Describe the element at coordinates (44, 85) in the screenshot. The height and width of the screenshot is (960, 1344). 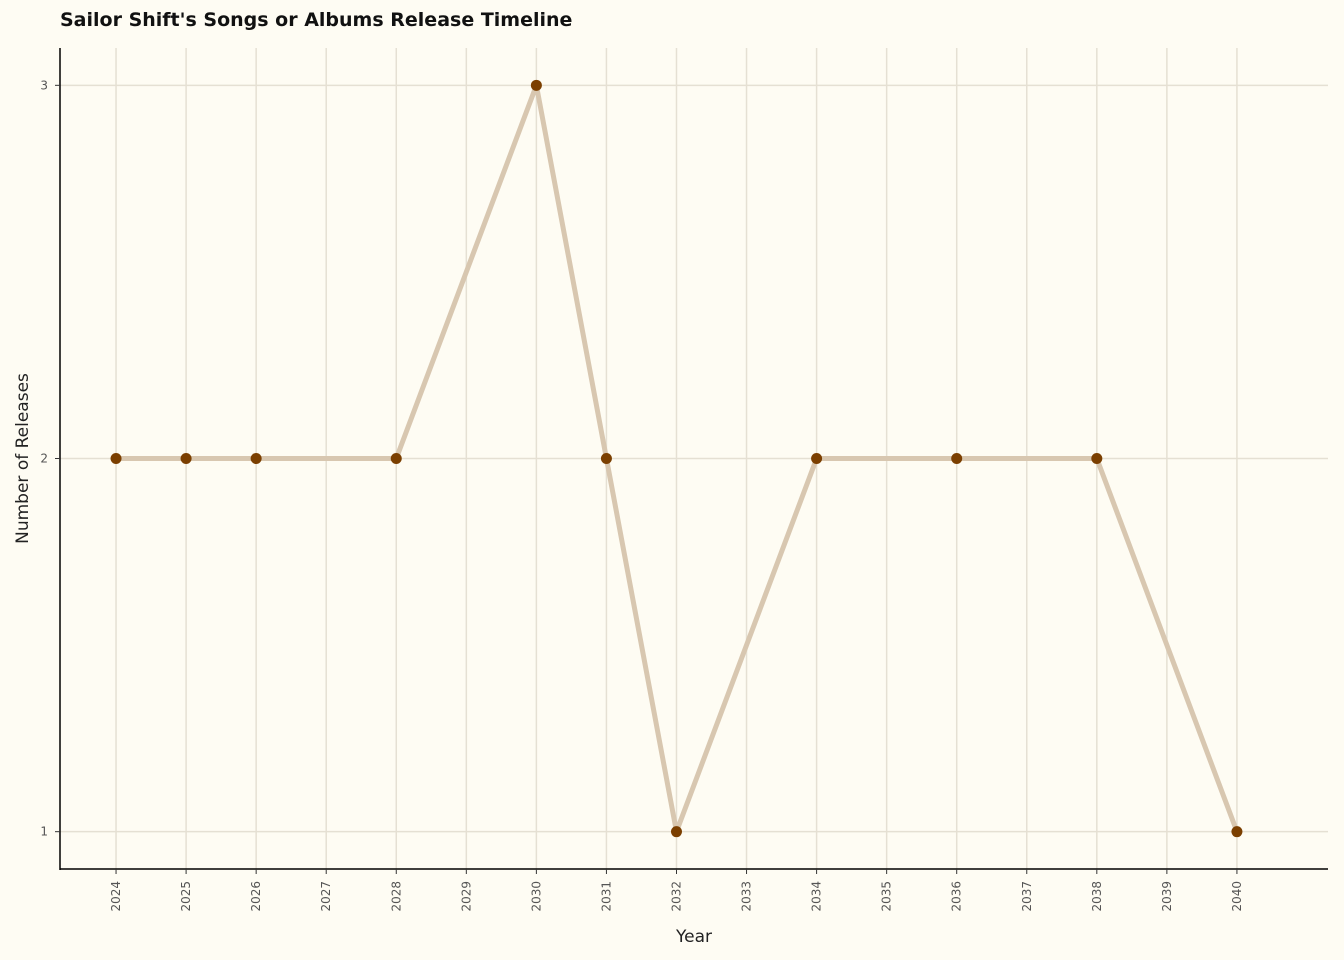
I see `y-tick-label: 3` at that location.